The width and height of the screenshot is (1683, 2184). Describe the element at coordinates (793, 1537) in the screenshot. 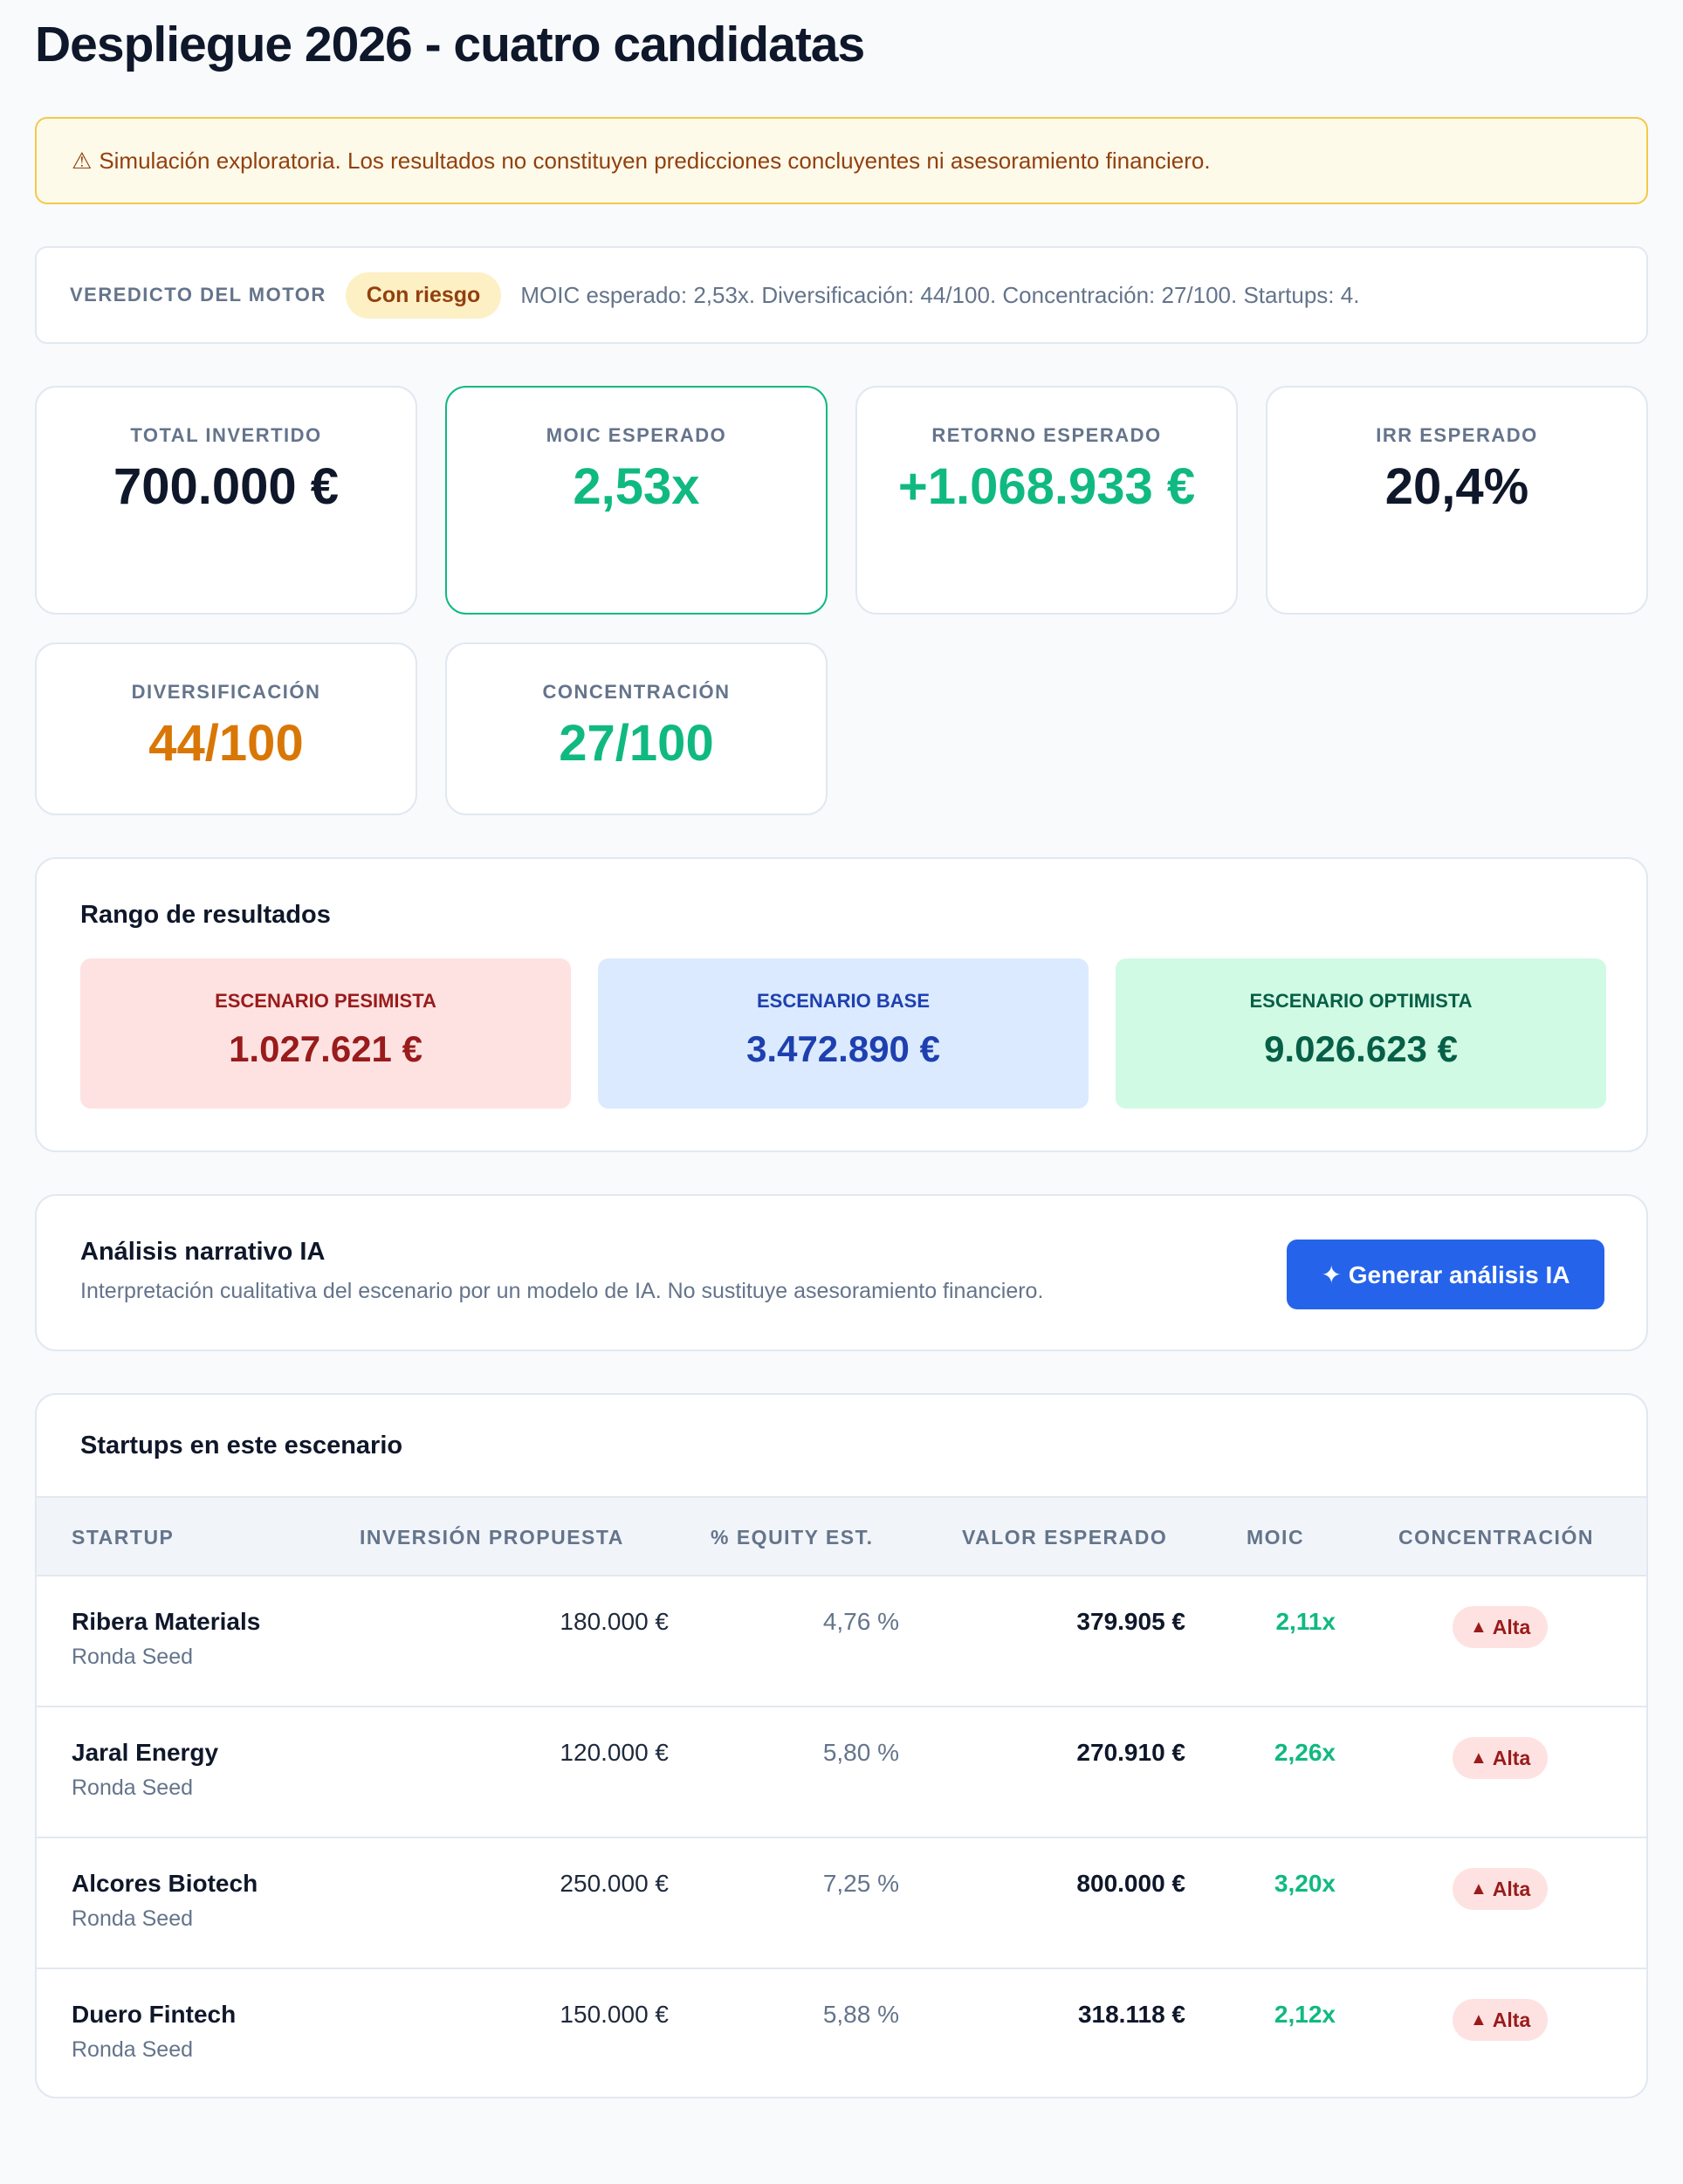

I see `column-header: % EQUITY EST.` at that location.